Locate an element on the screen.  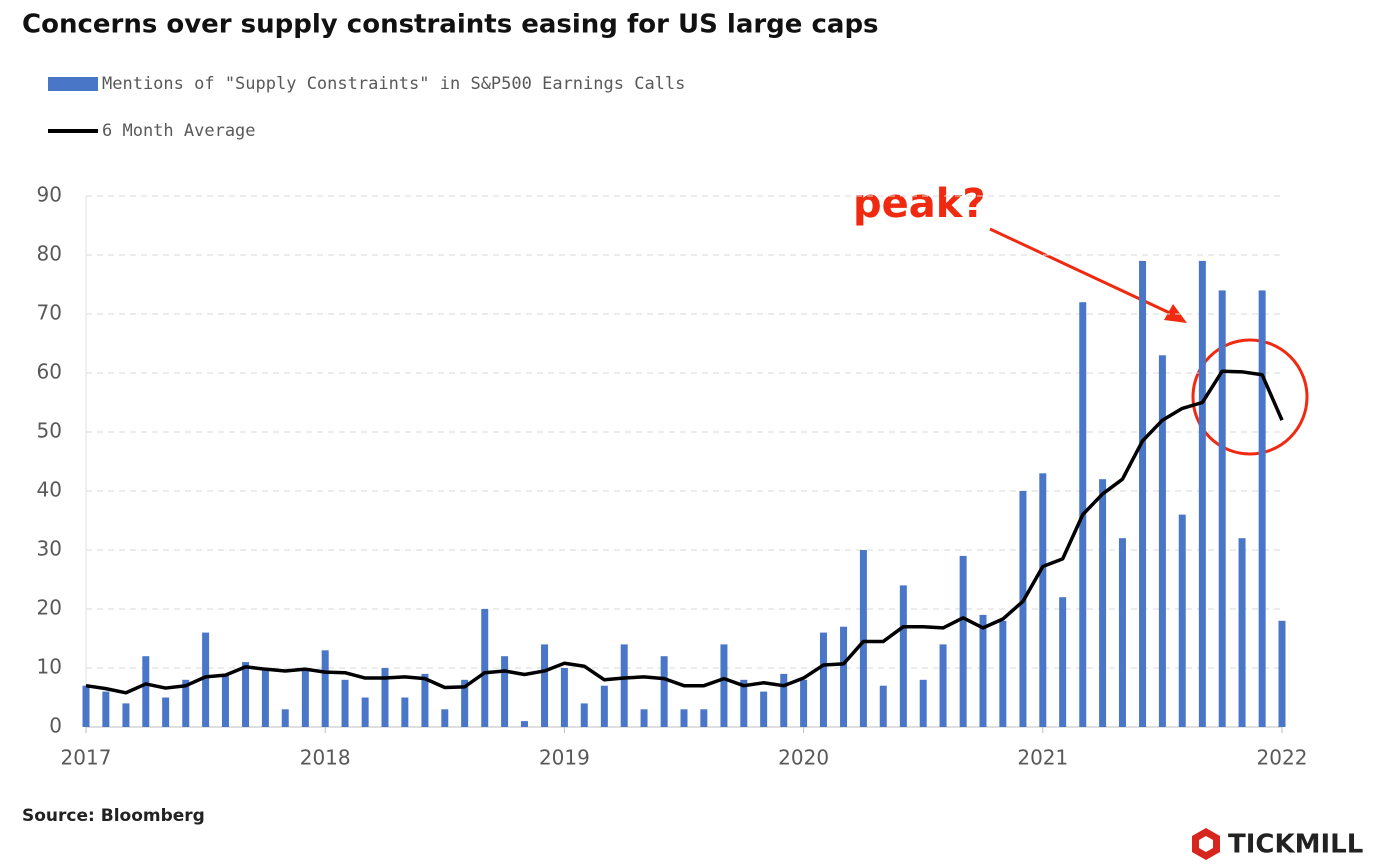
x-tick-label: 2021 is located at coordinates (1042, 758).